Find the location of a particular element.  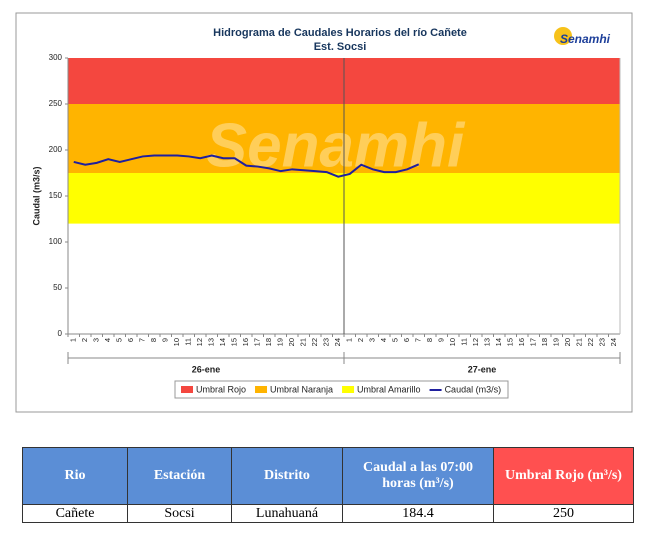

y-tick-label: 100 is located at coordinates (56, 241).